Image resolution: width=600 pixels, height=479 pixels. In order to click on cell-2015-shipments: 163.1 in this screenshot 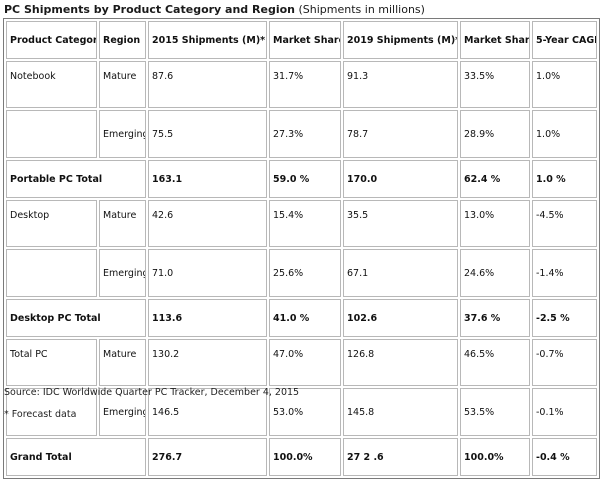, I will do `click(207, 179)`.